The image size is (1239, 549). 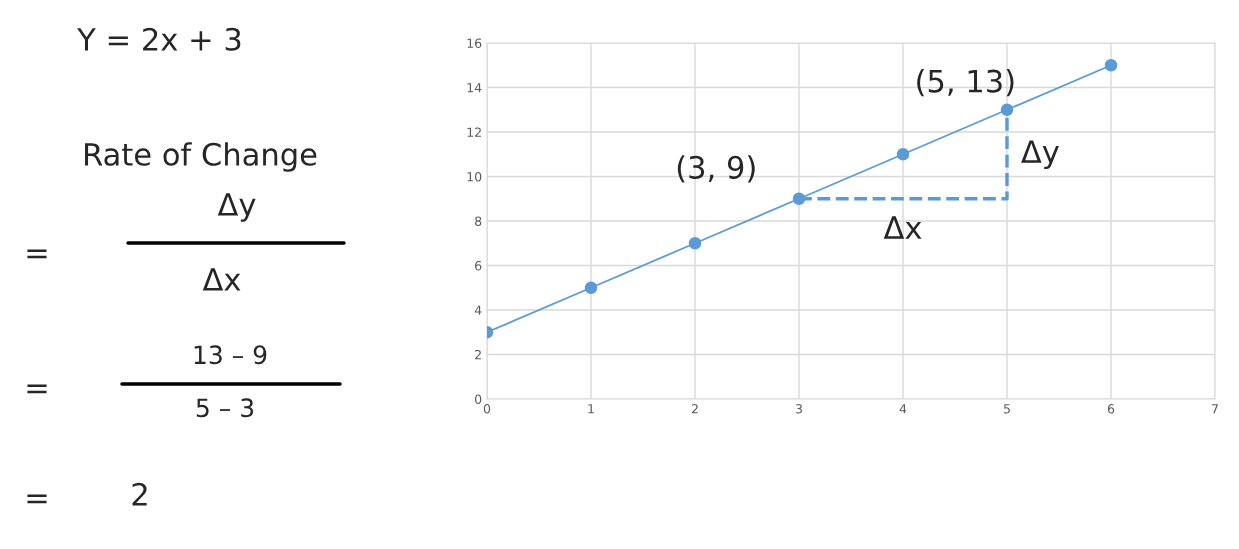 I want to click on x-tick-label: 5, so click(x=1006, y=409).